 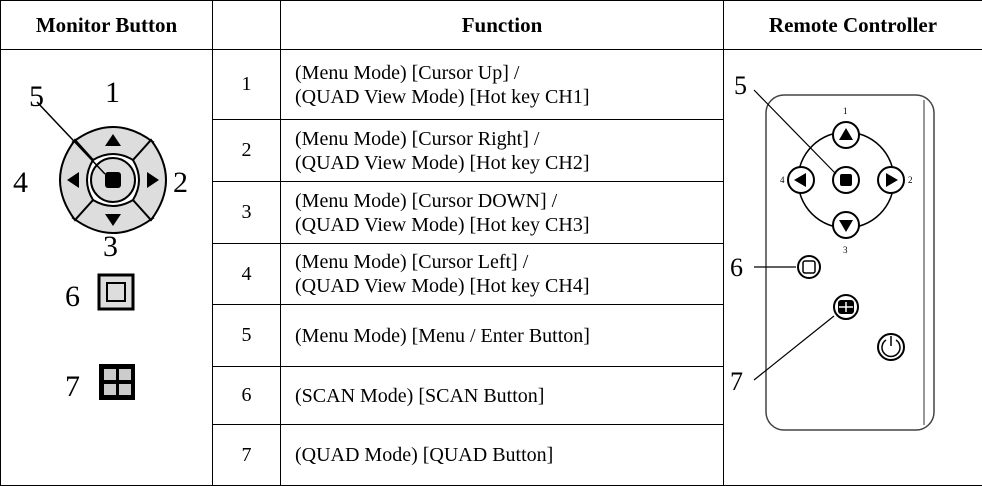 What do you see at coordinates (424, 455) in the screenshot?
I see `function-line: (QUAD Mode) [QUAD Button]` at bounding box center [424, 455].